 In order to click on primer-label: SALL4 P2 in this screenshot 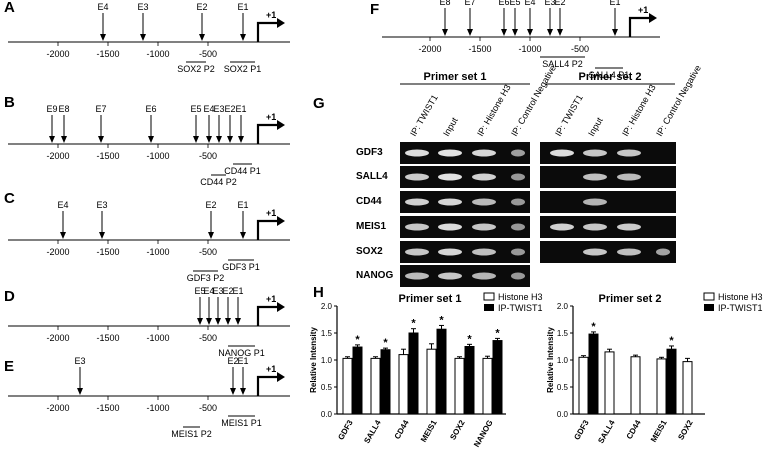, I will do `click(562, 64)`.